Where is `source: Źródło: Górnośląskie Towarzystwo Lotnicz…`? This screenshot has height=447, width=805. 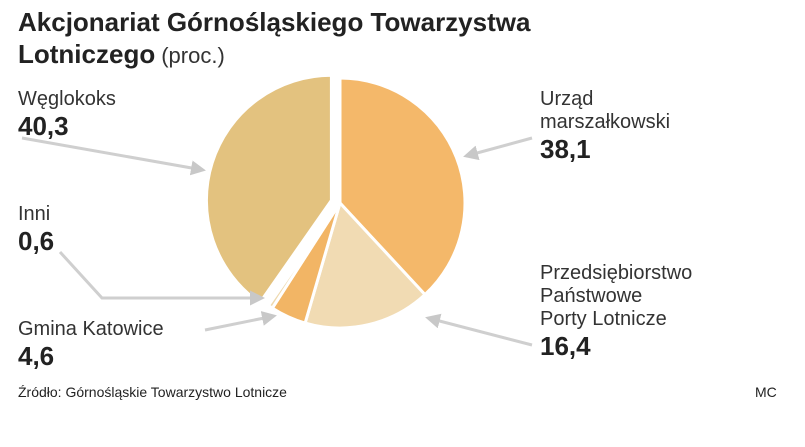 source: Źródło: Górnośląskie Towarzystwo Lotnicz… is located at coordinates (152, 392).